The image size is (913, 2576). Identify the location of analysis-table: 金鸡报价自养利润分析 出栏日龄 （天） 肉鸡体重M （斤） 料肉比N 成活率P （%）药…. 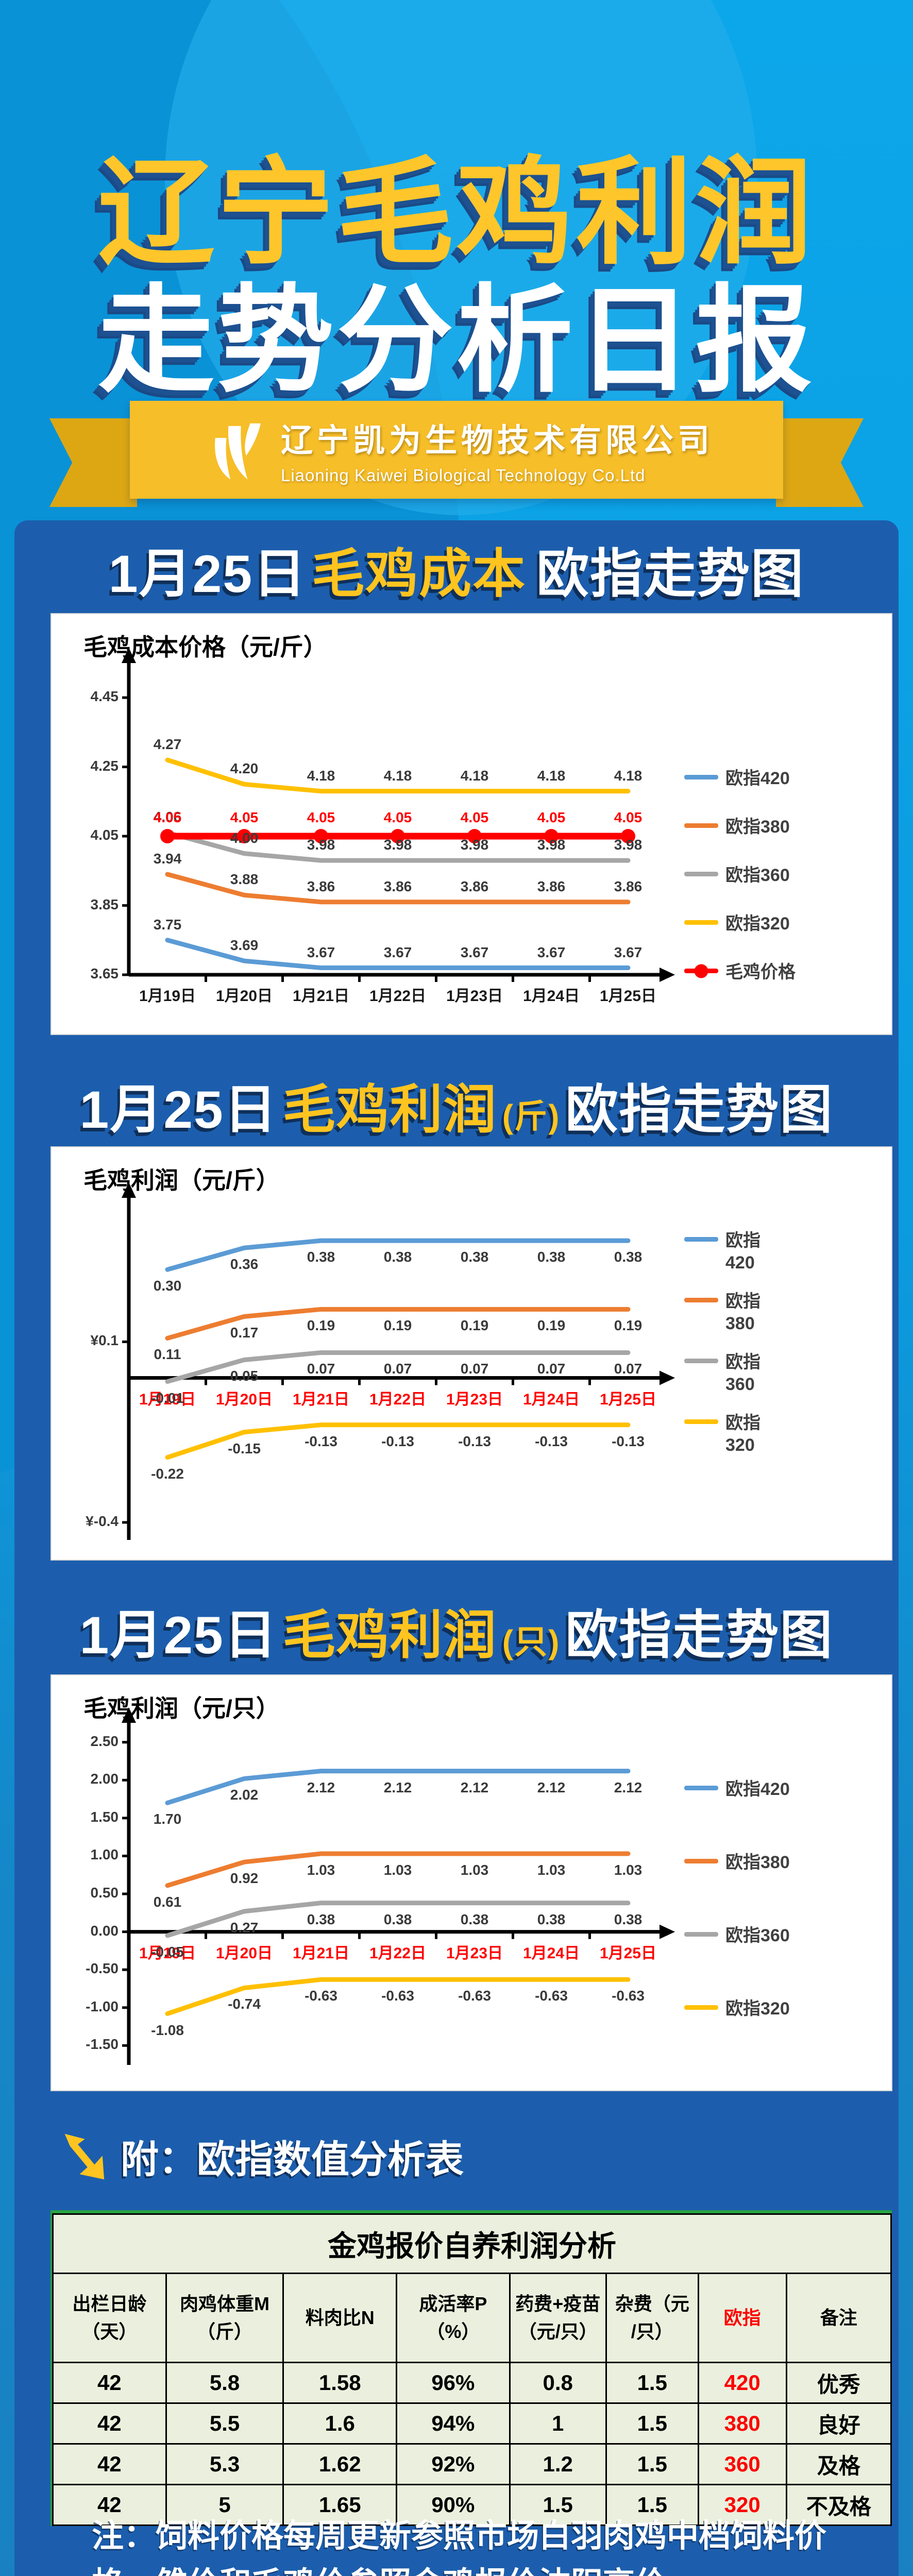
(472, 2369).